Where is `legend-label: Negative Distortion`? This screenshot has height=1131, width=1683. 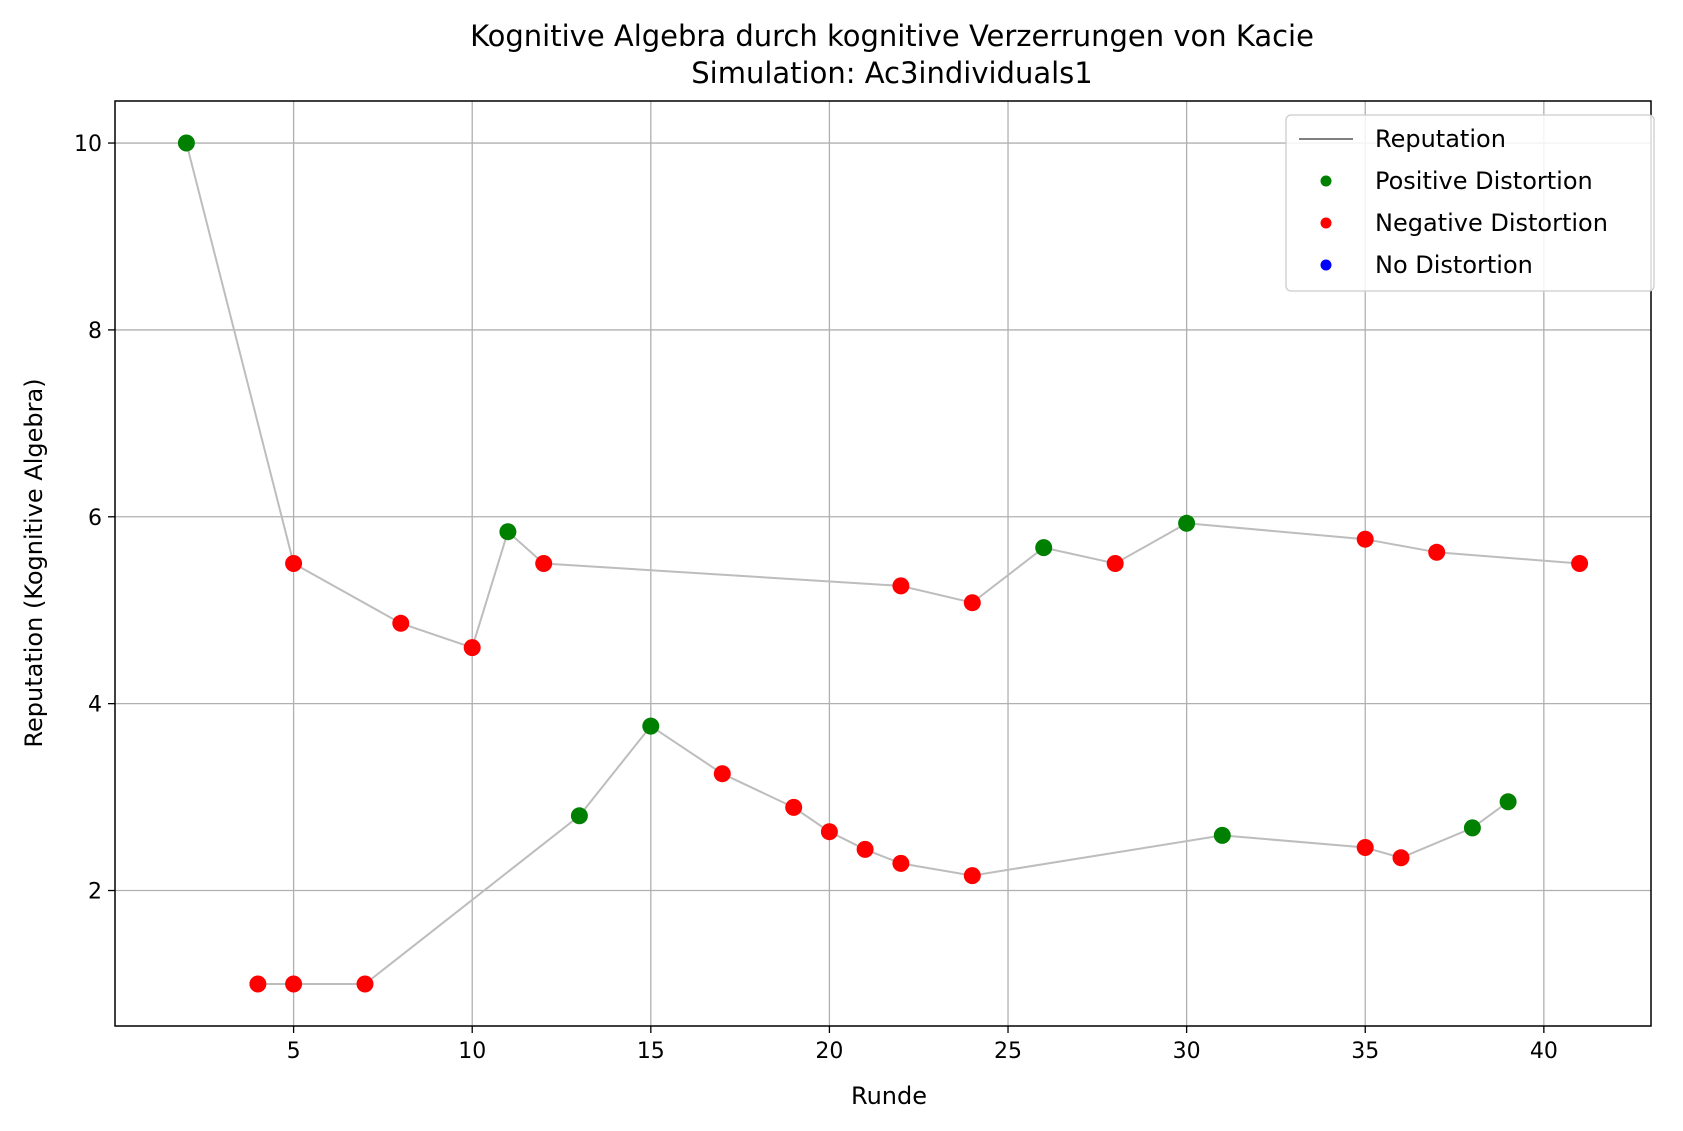
legend-label: Negative Distortion is located at coordinates (1491, 223).